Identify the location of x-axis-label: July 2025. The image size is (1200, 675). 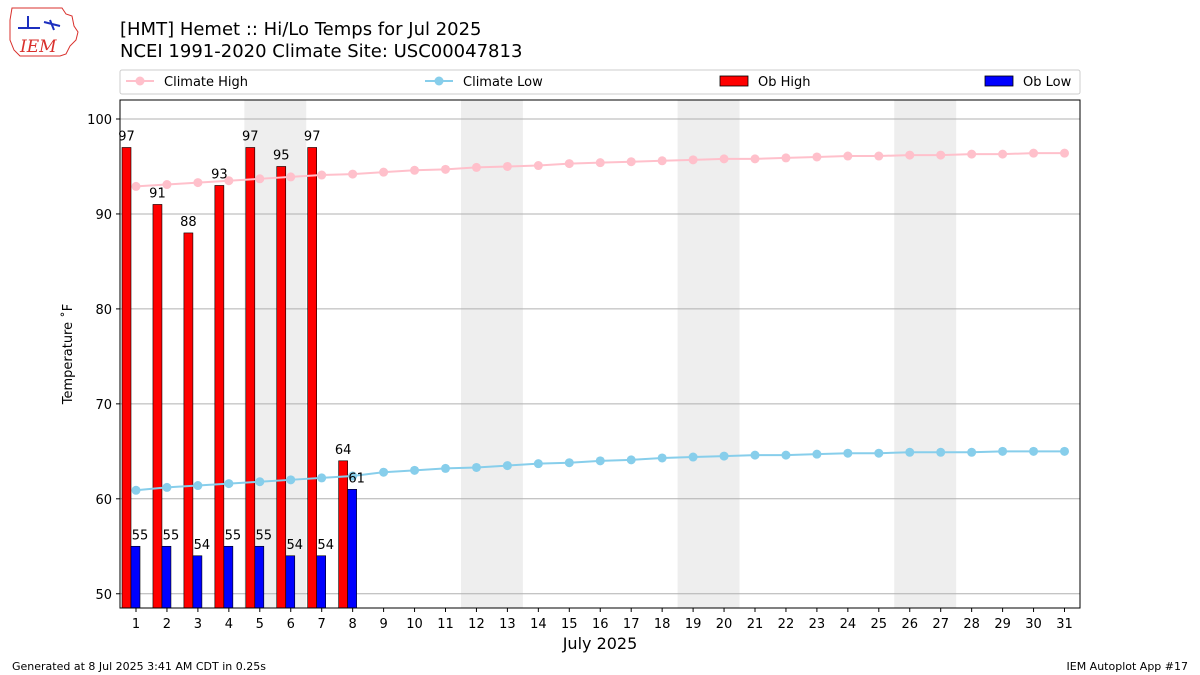
(600, 643).